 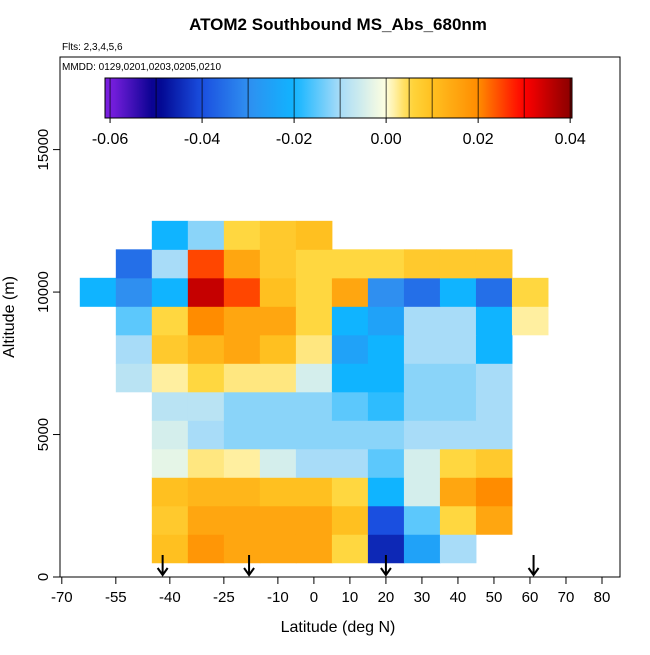 I want to click on x-tick-label: -70, so click(x=62, y=597).